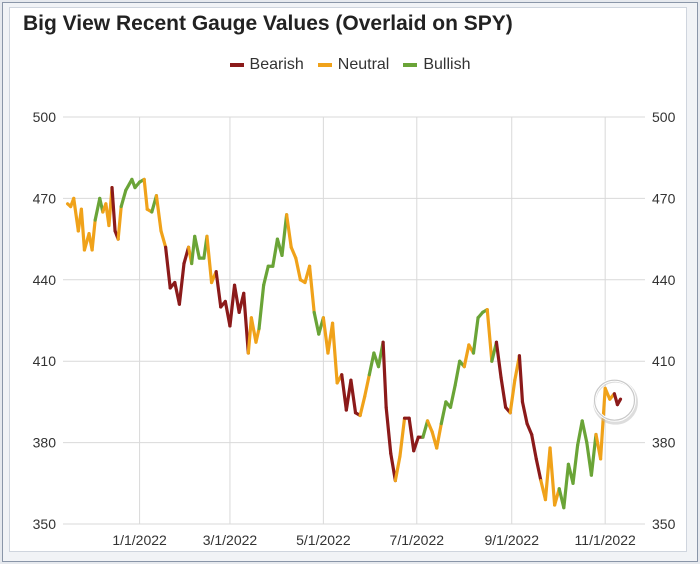 The image size is (700, 564). I want to click on y-tick-label-right: 350, so click(664, 524).